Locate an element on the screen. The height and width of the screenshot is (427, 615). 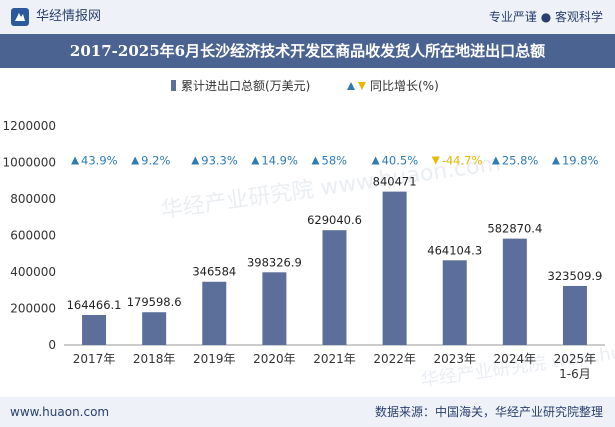
legend-growth-label: 同比增长(%) is located at coordinates (404, 86).